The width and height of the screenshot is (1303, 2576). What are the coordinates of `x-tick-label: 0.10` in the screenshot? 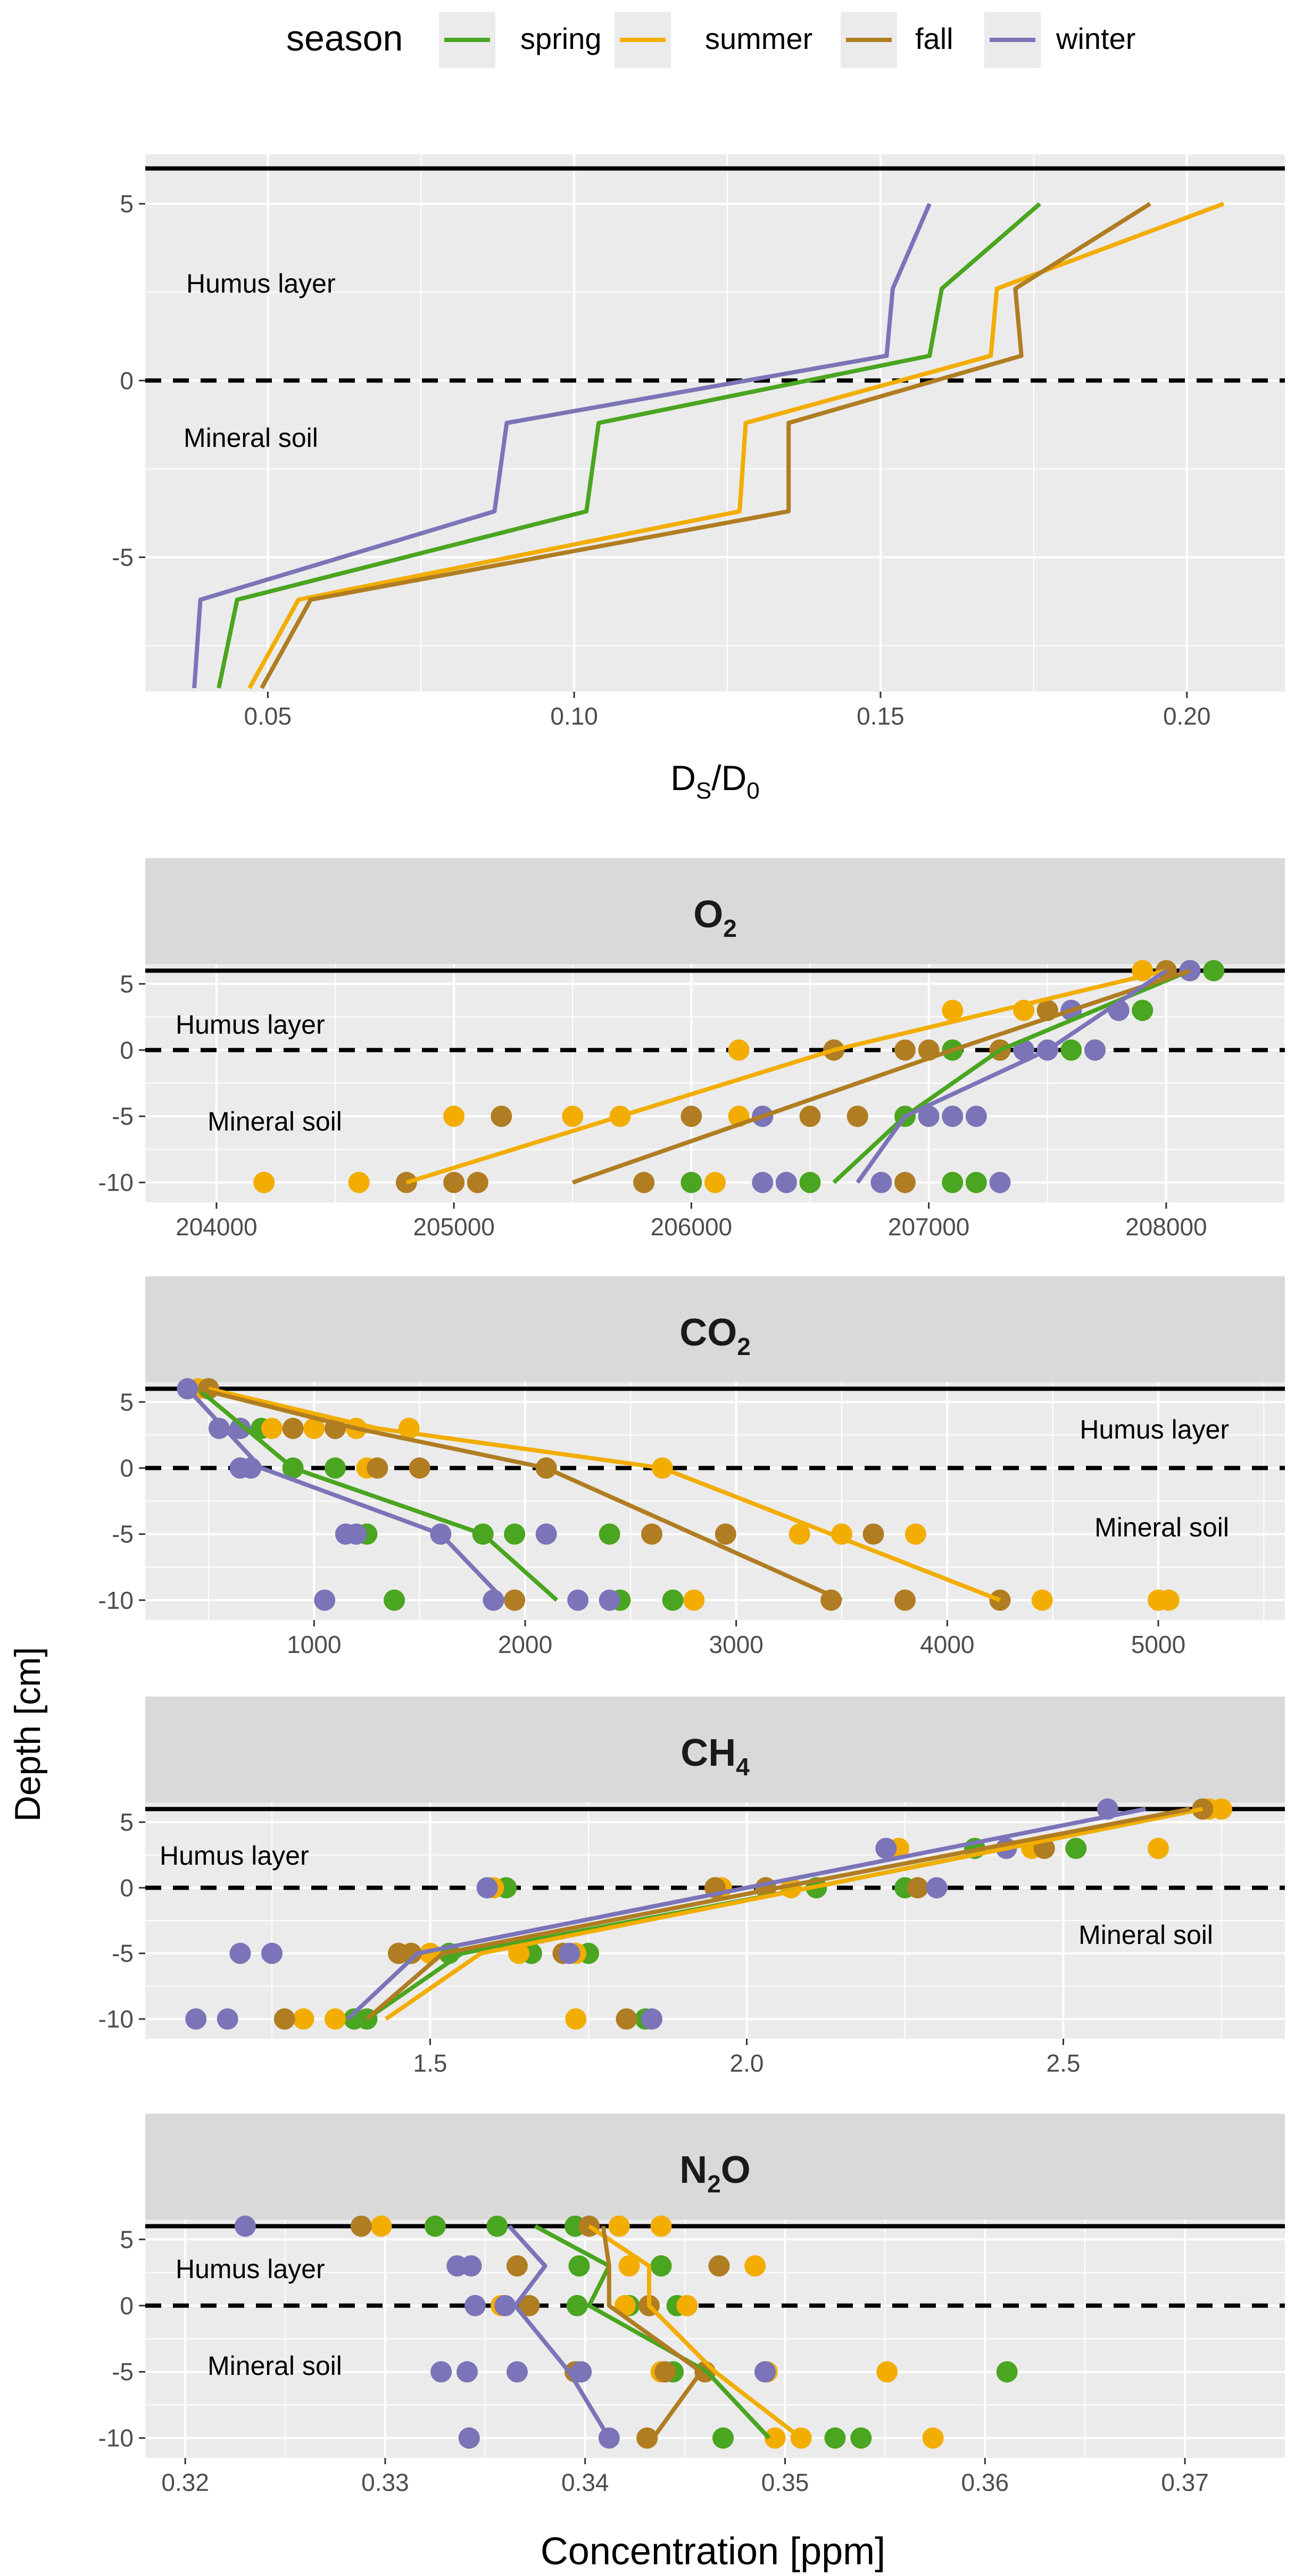 It's located at (574, 716).